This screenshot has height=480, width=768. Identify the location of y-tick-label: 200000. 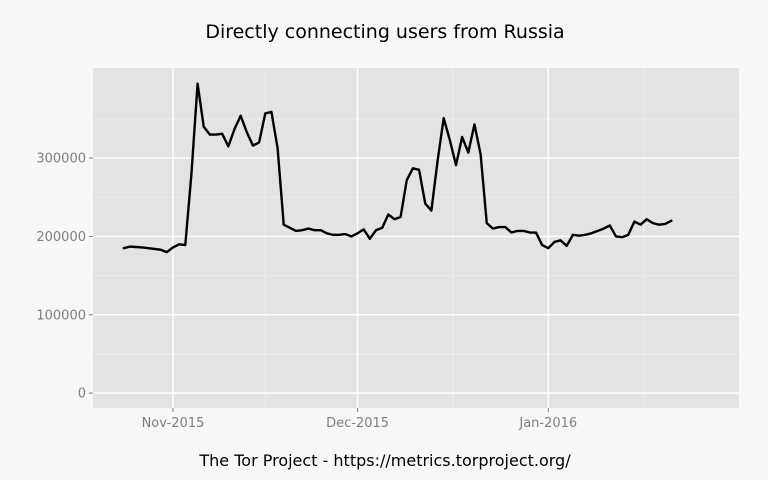
(61, 237).